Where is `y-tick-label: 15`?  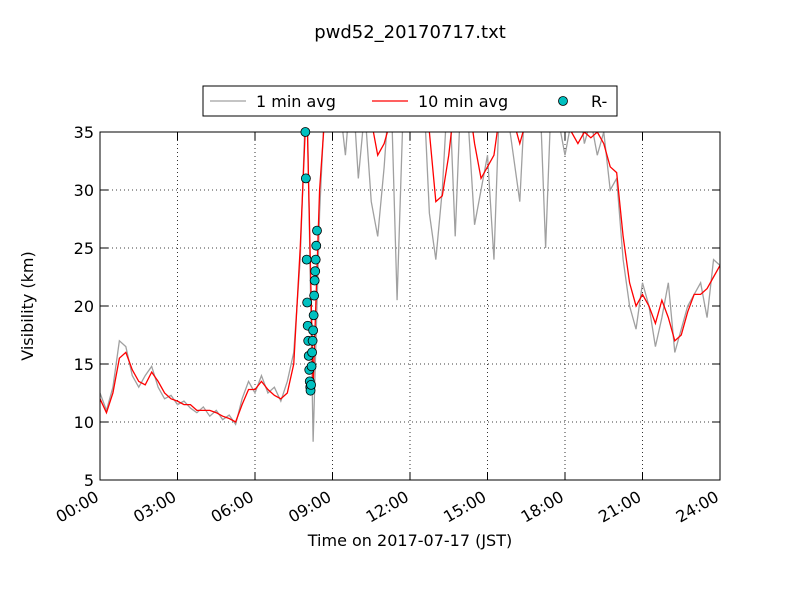 y-tick-label: 15 is located at coordinates (84, 364).